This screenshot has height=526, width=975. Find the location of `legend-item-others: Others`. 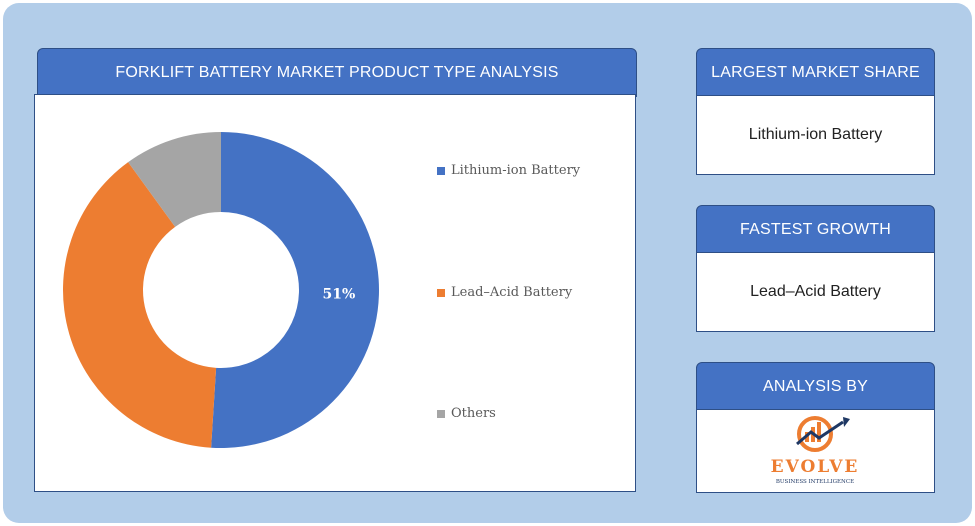

legend-item-others: Others is located at coordinates (466, 413).